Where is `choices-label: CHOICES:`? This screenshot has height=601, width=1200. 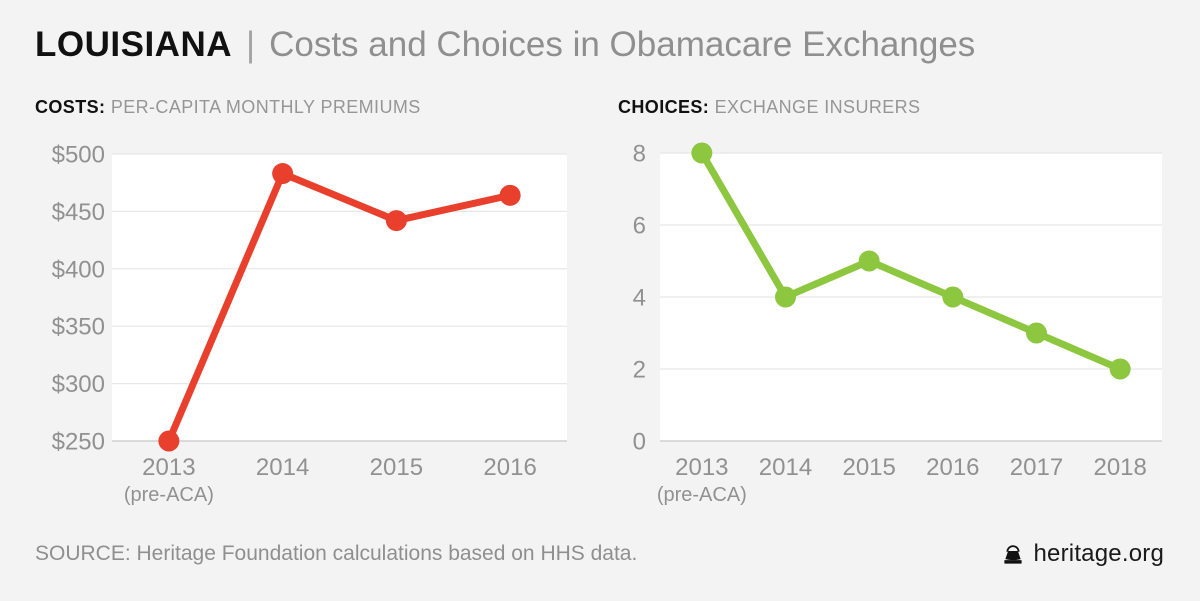 choices-label: CHOICES: is located at coordinates (664, 107).